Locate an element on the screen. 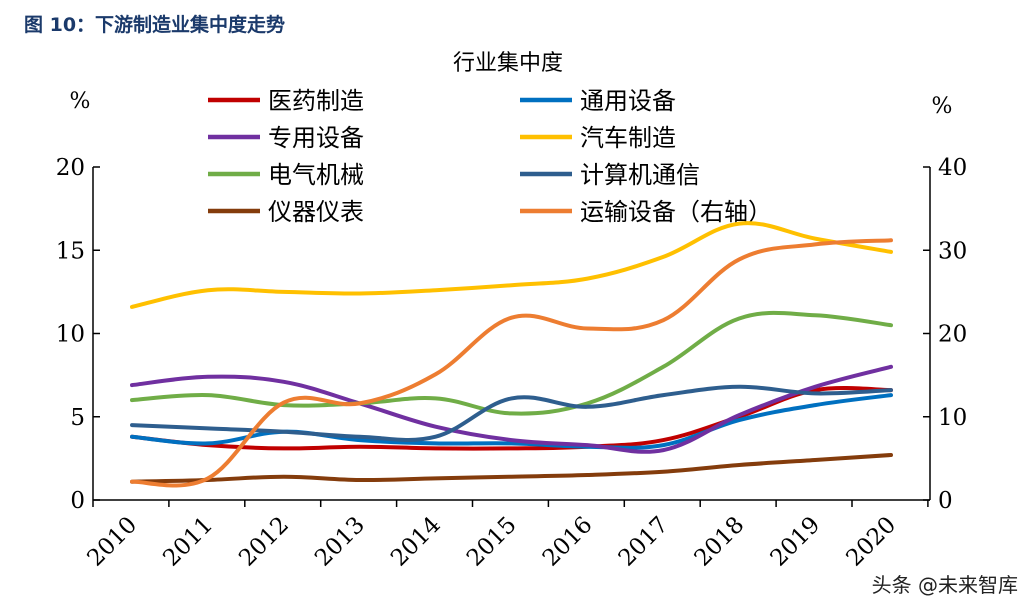 The height and width of the screenshot is (606, 1036). left-tick-label: 0 is located at coordinates (77, 501).